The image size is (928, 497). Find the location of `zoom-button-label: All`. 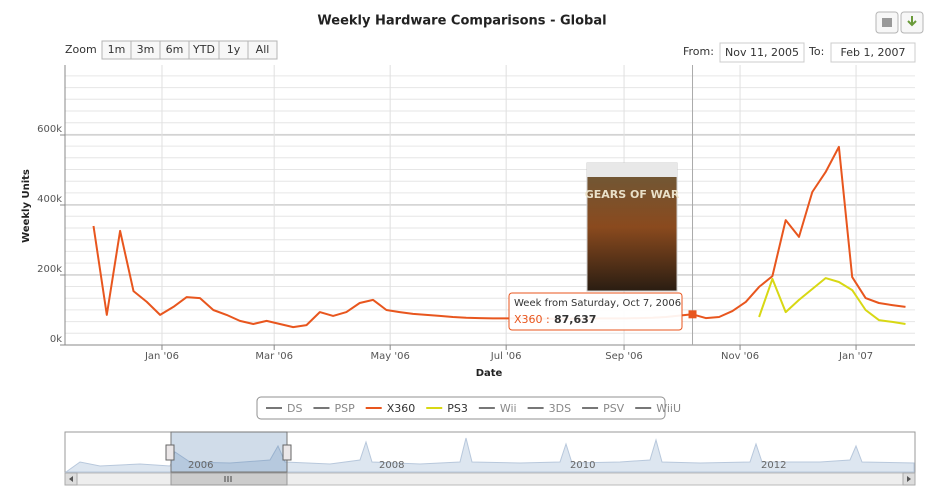

zoom-button-label: All is located at coordinates (263, 49).